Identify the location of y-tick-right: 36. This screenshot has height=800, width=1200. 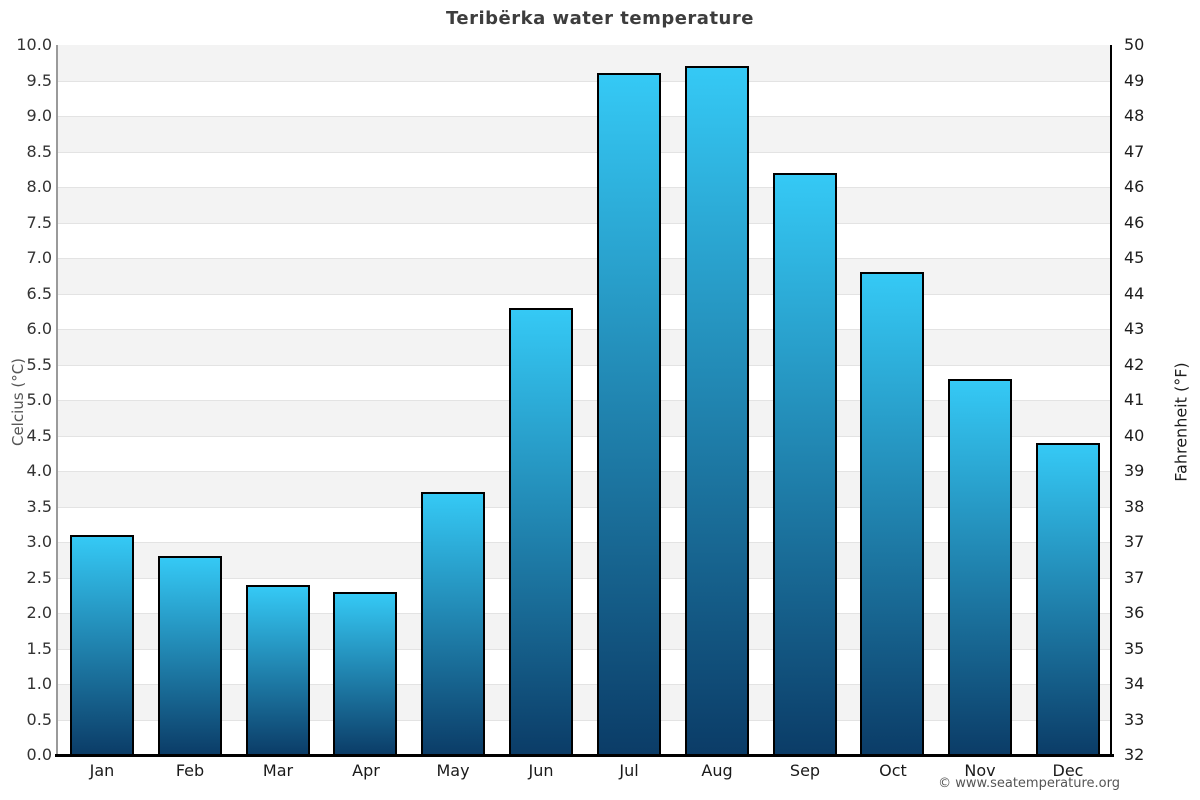
(1134, 612).